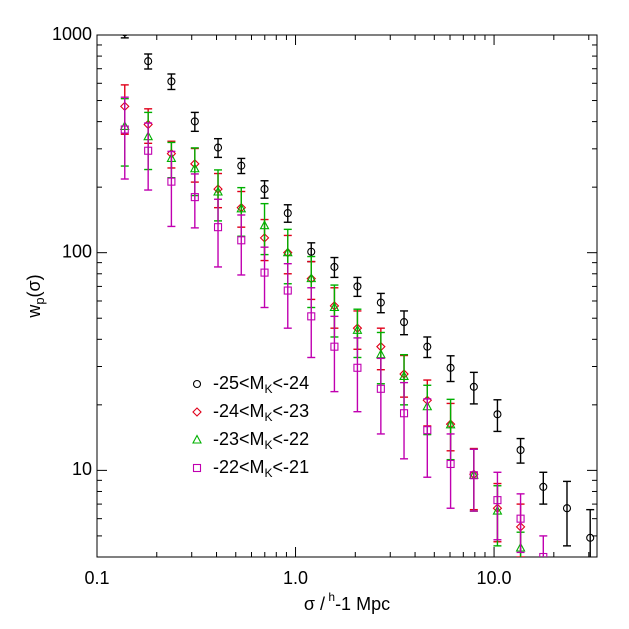 The width and height of the screenshot is (629, 629). What do you see at coordinates (295, 578) in the screenshot?
I see `x-tick-label: 1.0` at bounding box center [295, 578].